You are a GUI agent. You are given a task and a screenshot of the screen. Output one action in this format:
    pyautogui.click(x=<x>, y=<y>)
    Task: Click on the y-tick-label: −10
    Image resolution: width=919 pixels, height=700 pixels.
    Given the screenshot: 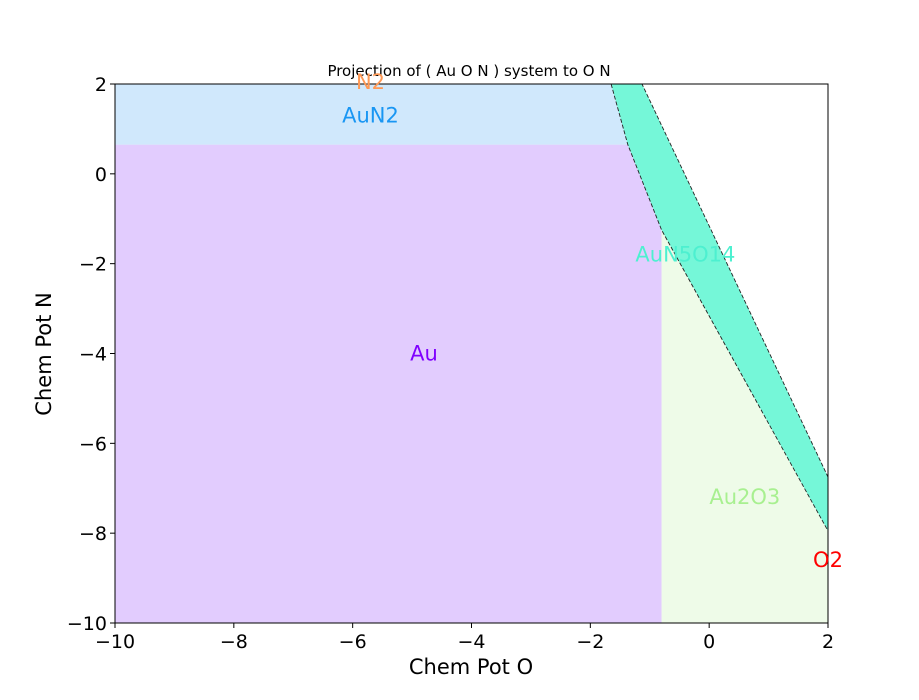 What is the action you would take?
    pyautogui.click(x=87, y=624)
    